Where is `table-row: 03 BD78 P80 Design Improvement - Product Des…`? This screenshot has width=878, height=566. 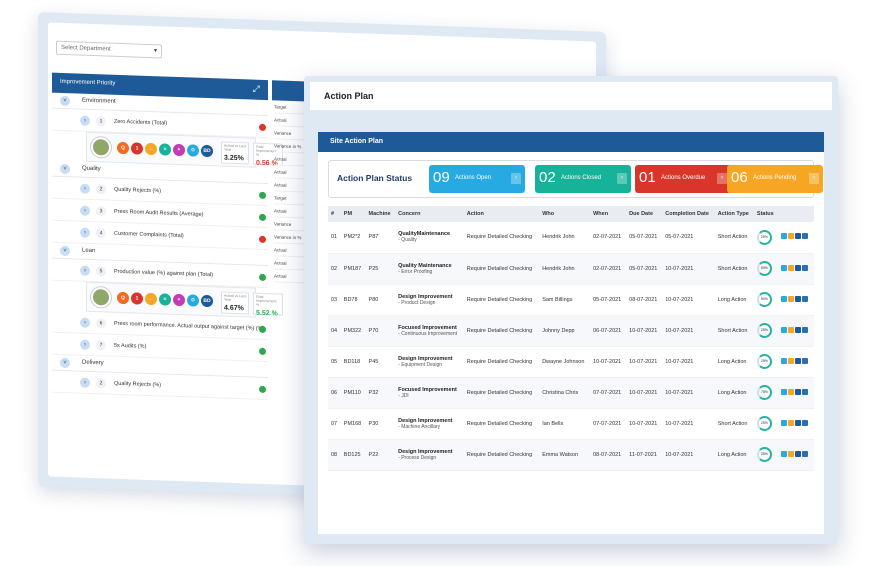
table-row: 03 BD78 P80 Design Improvement - Product Des… is located at coordinates (571, 300).